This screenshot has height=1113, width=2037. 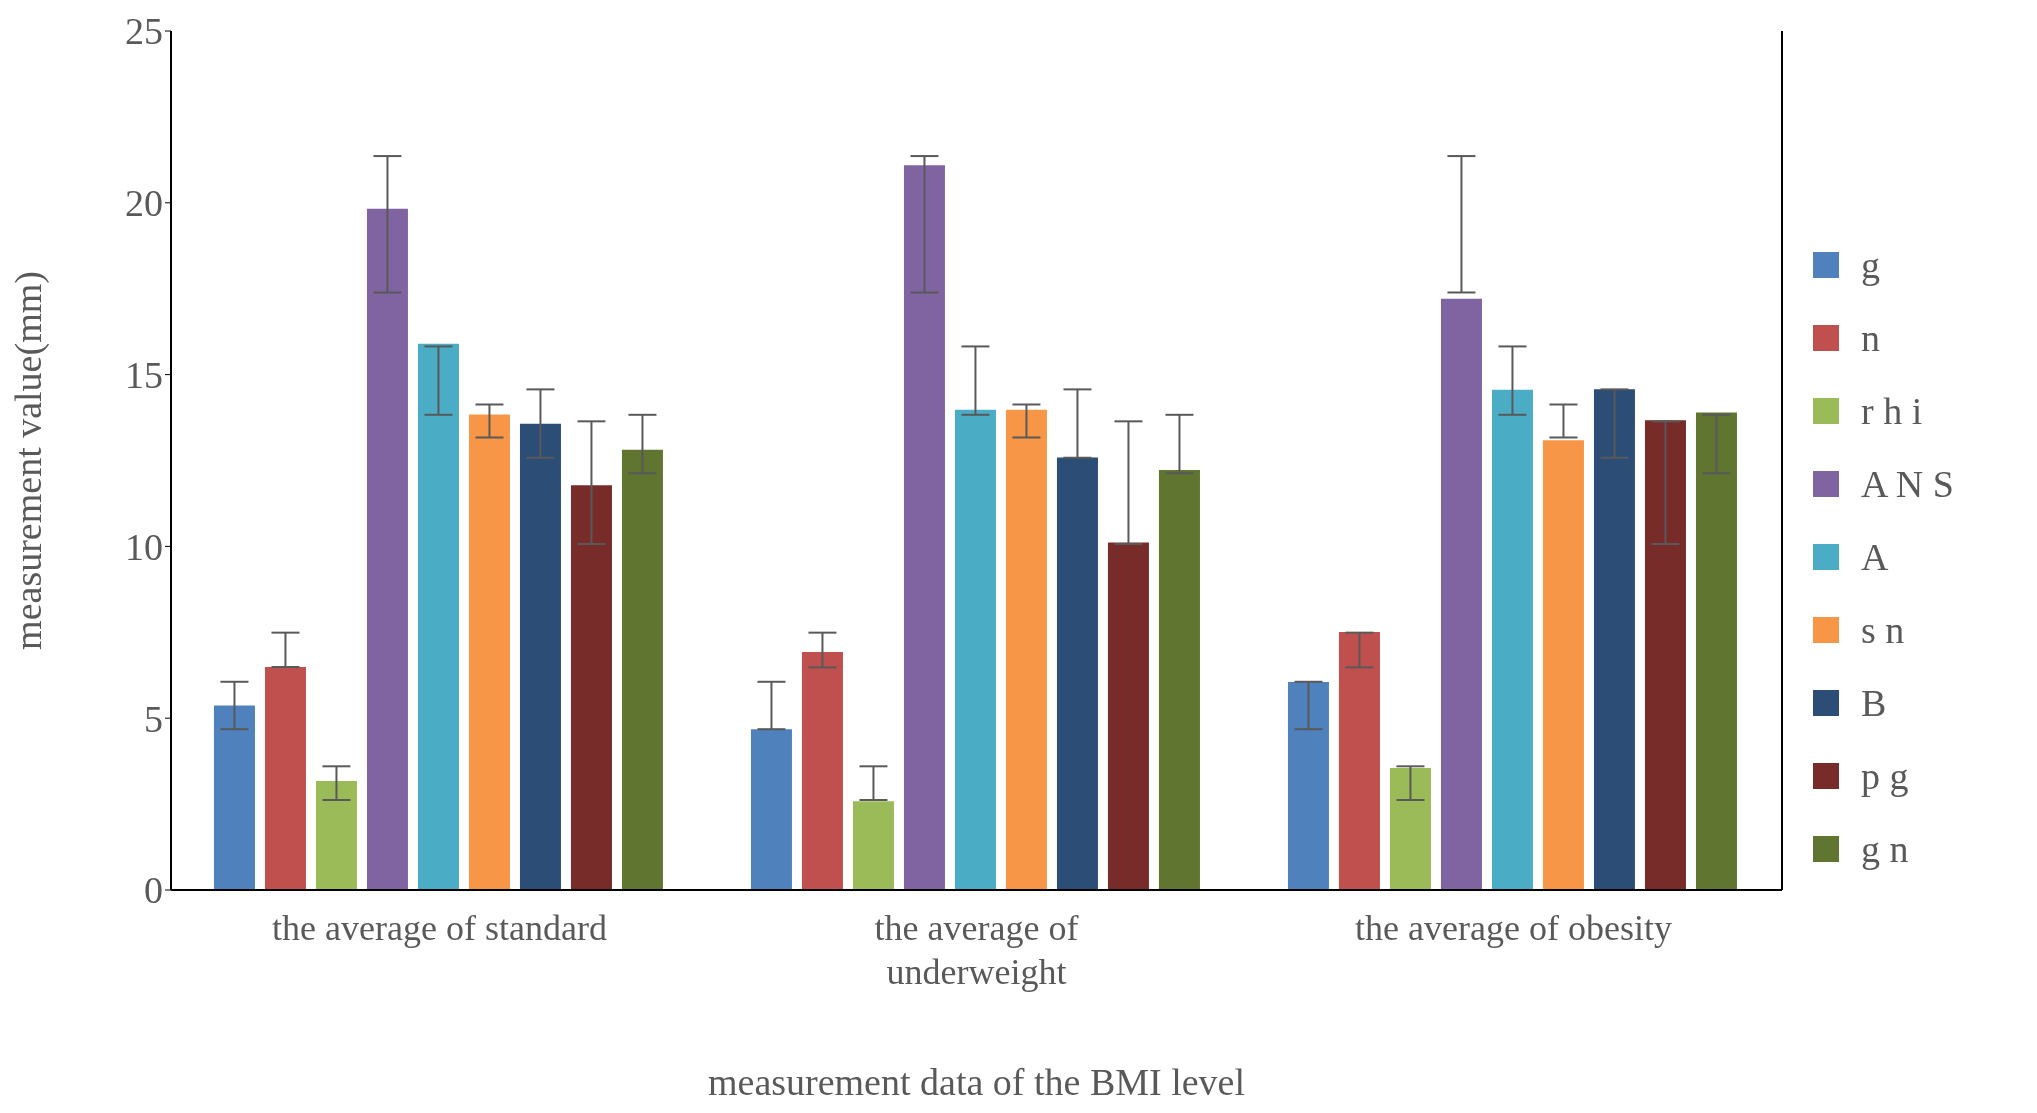 What do you see at coordinates (976, 950) in the screenshot?
I see `x-tick-label: the average of underweight` at bounding box center [976, 950].